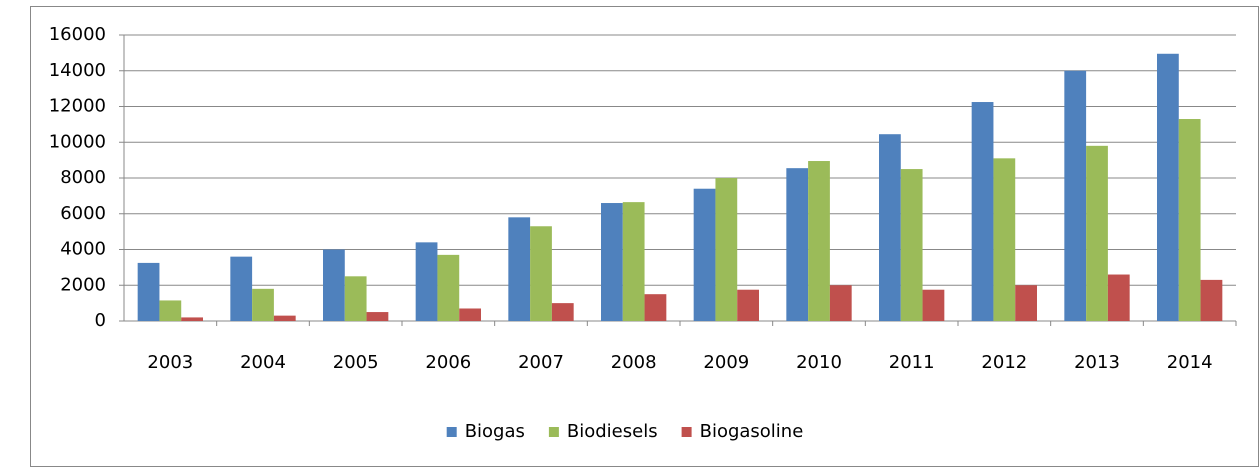 Image resolution: width=1260 pixels, height=468 pixels. What do you see at coordinates (726, 362) in the screenshot?
I see `x-tick-label: 2009` at bounding box center [726, 362].